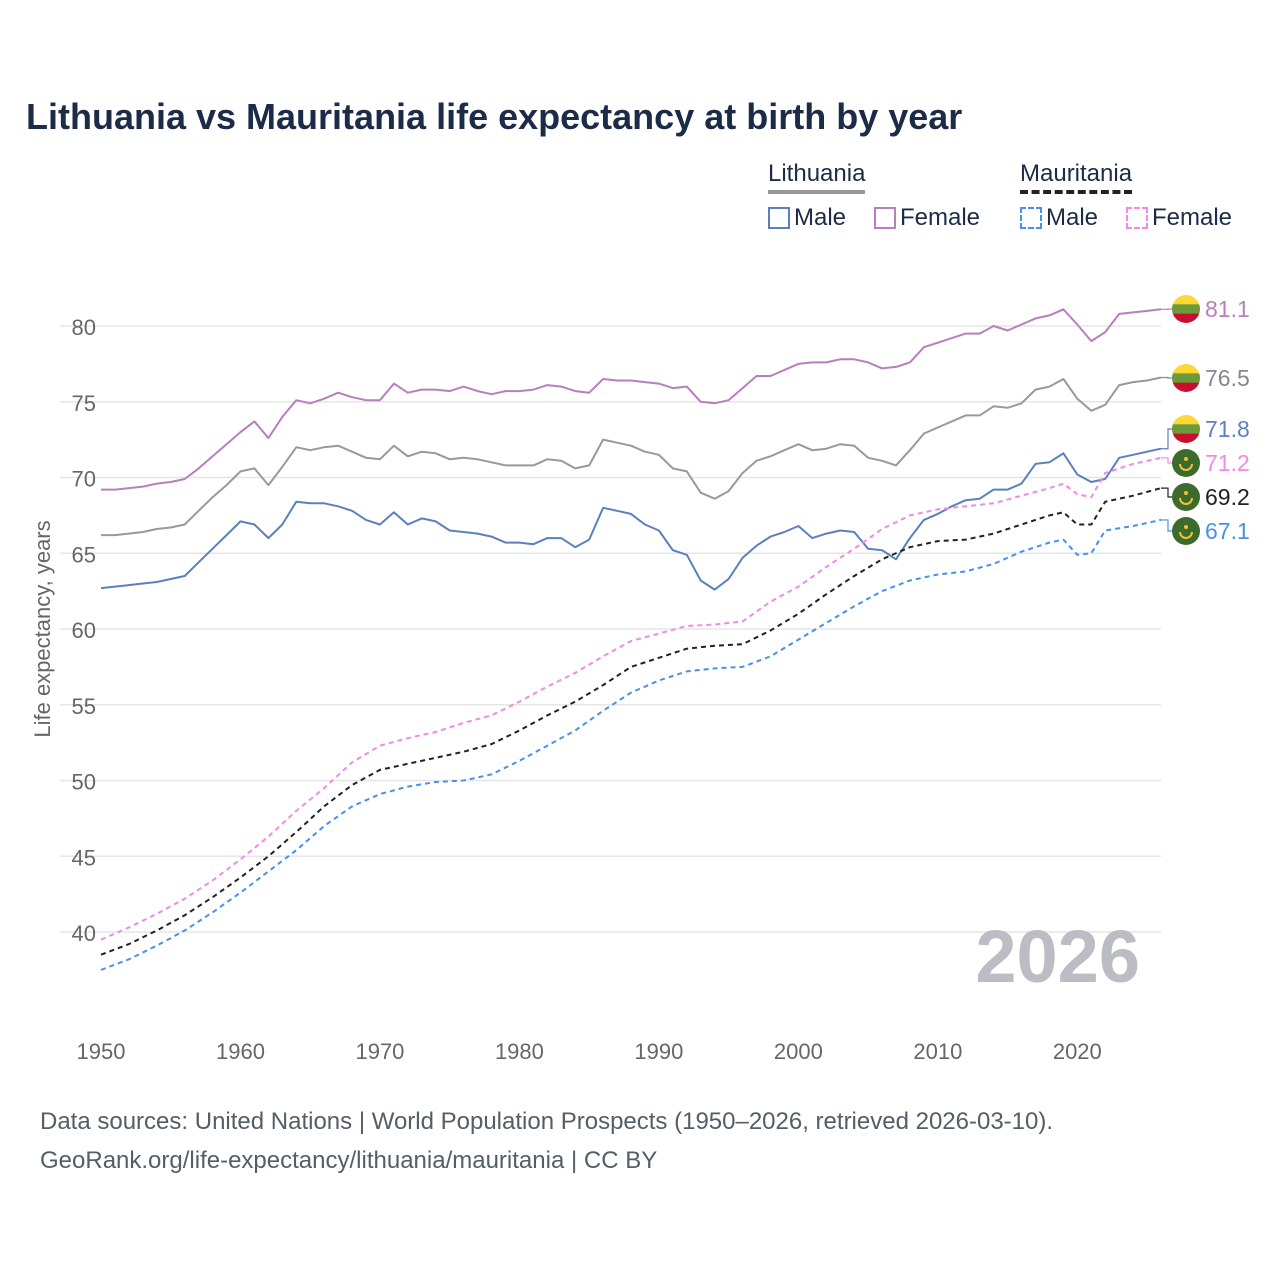 Image resolution: width=1280 pixels, height=1280 pixels. What do you see at coordinates (817, 177) in the screenshot?
I see `legend-country-lithuania: Lithuania` at bounding box center [817, 177].